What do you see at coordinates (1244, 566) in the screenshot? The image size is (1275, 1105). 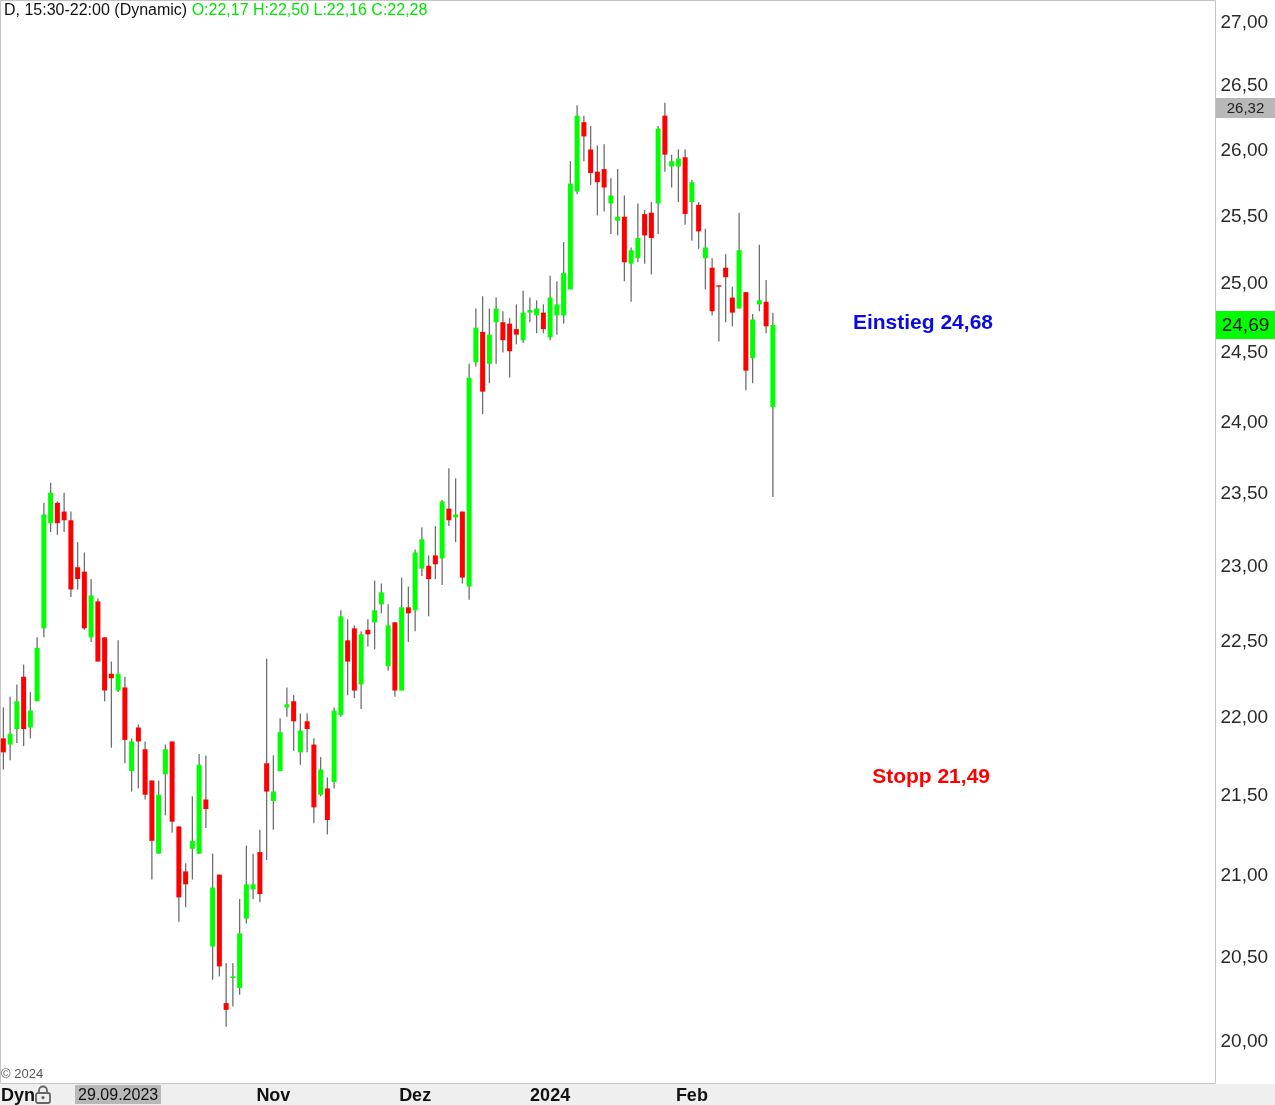 I see `y-tick-label: 23,00` at bounding box center [1244, 566].